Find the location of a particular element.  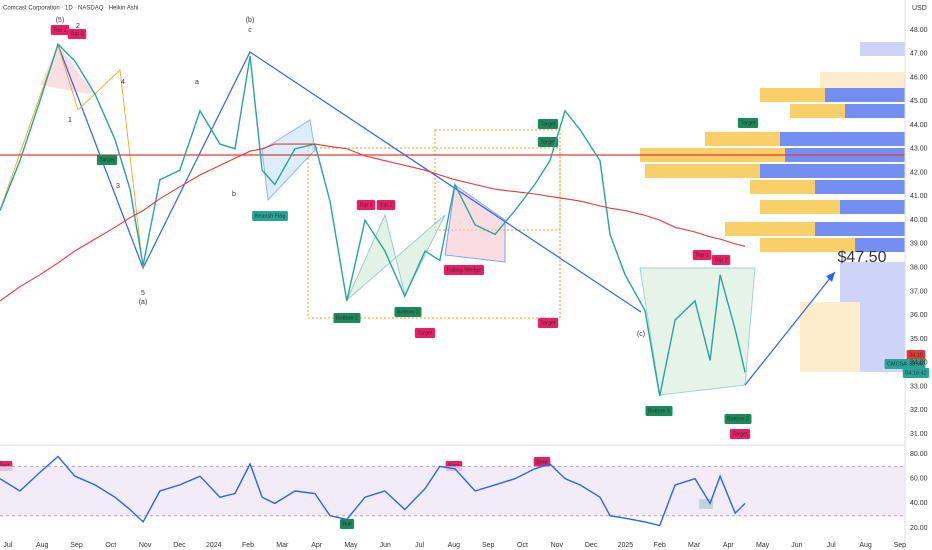

y-tick-label: 38.00 is located at coordinates (919, 268).